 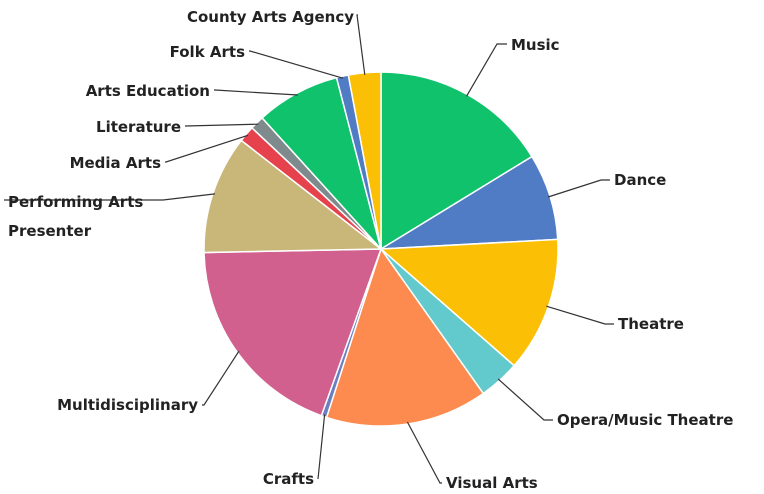 I want to click on leader-line-visual-arts, so click(x=424, y=452).